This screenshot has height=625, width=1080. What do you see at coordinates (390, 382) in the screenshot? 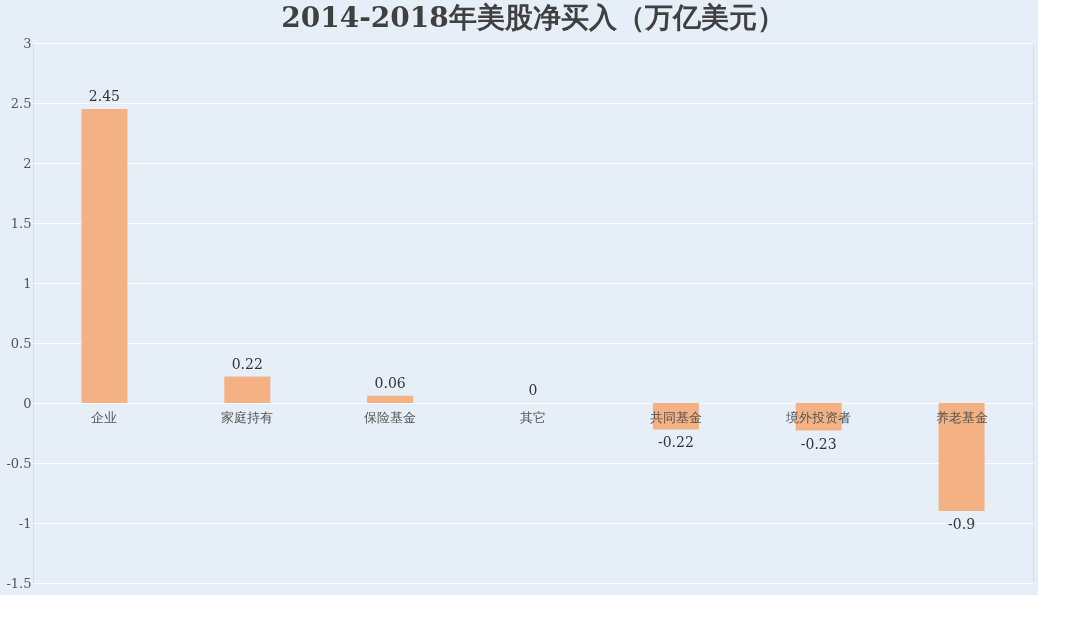
I see `data-label: 0.06` at bounding box center [390, 382].